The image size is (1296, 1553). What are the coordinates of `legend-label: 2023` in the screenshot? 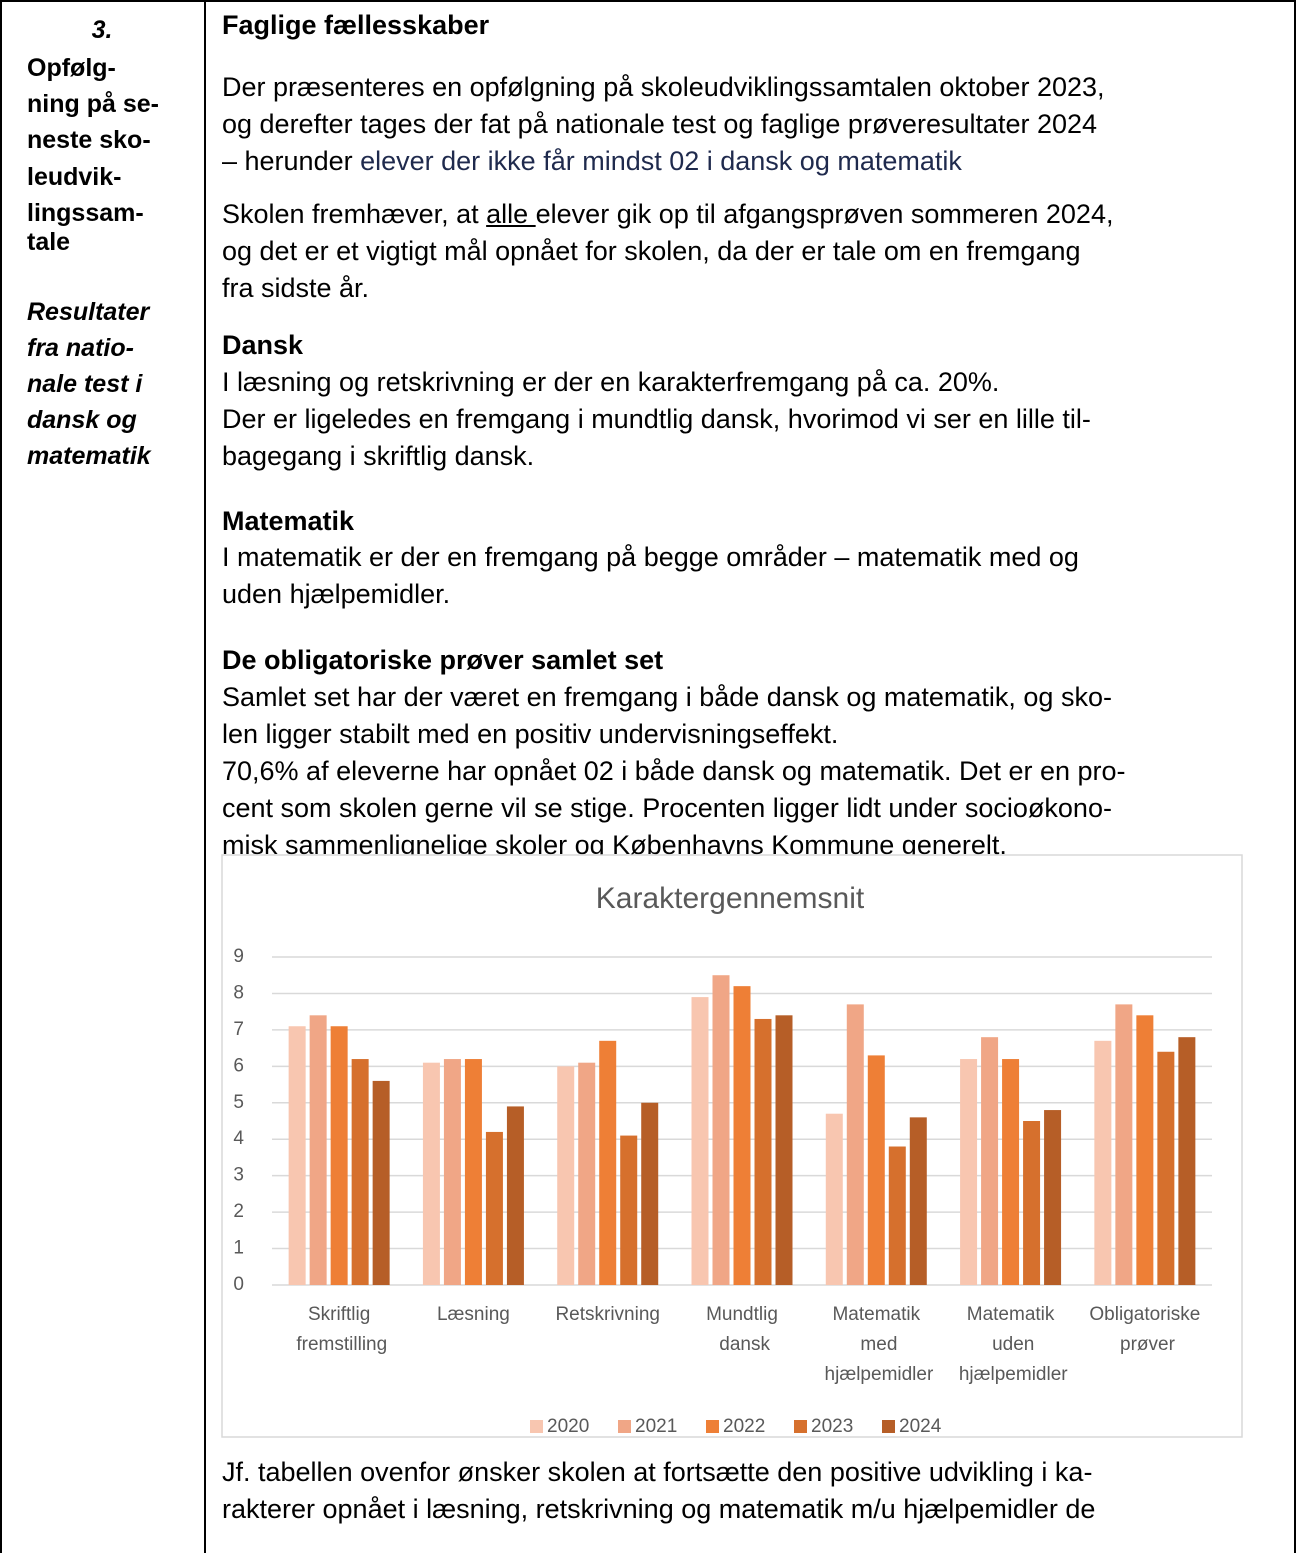 It's located at (832, 1426).